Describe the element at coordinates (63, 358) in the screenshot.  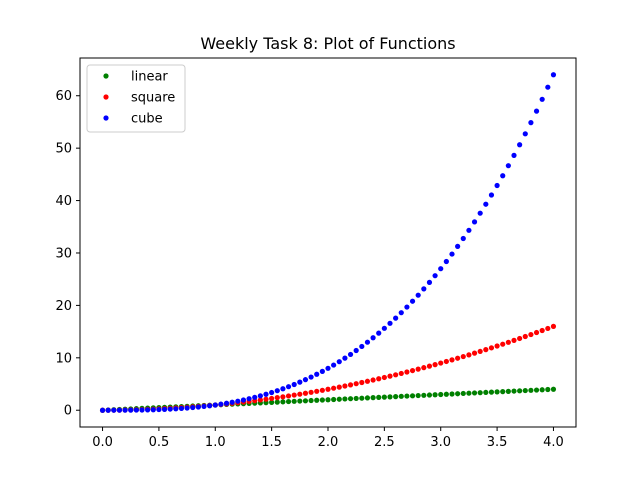
I see `y-tick-label: 10` at that location.